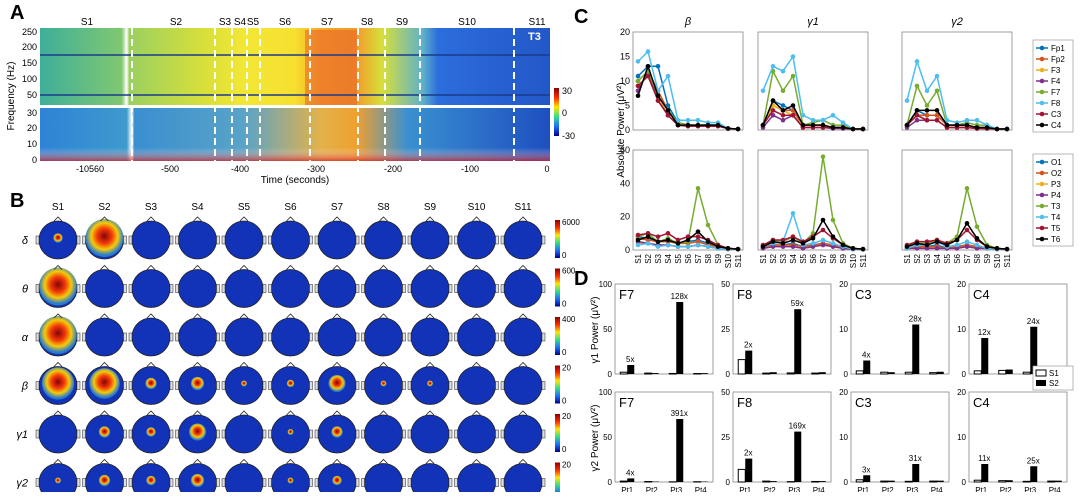 Image resolution: width=1080 pixels, height=496 pixels. What do you see at coordinates (718, 258) in the screenshot?
I see `line-x-tick-label: S9` at bounding box center [718, 258].